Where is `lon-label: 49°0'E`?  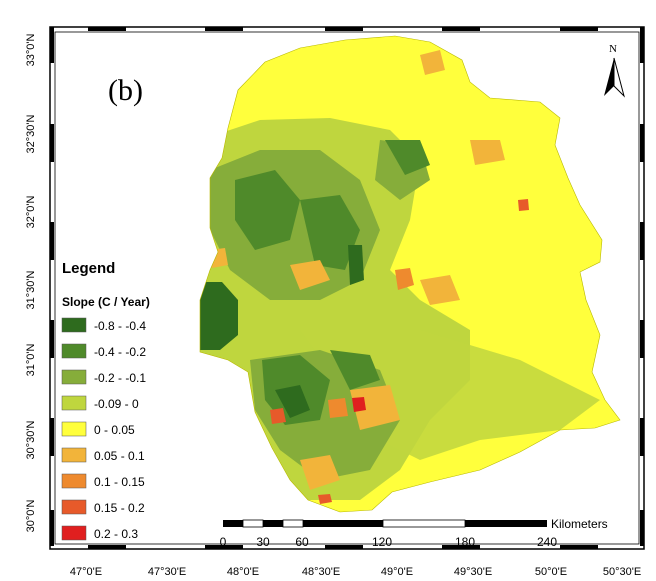
lon-label: 49°0'E is located at coordinates (397, 572).